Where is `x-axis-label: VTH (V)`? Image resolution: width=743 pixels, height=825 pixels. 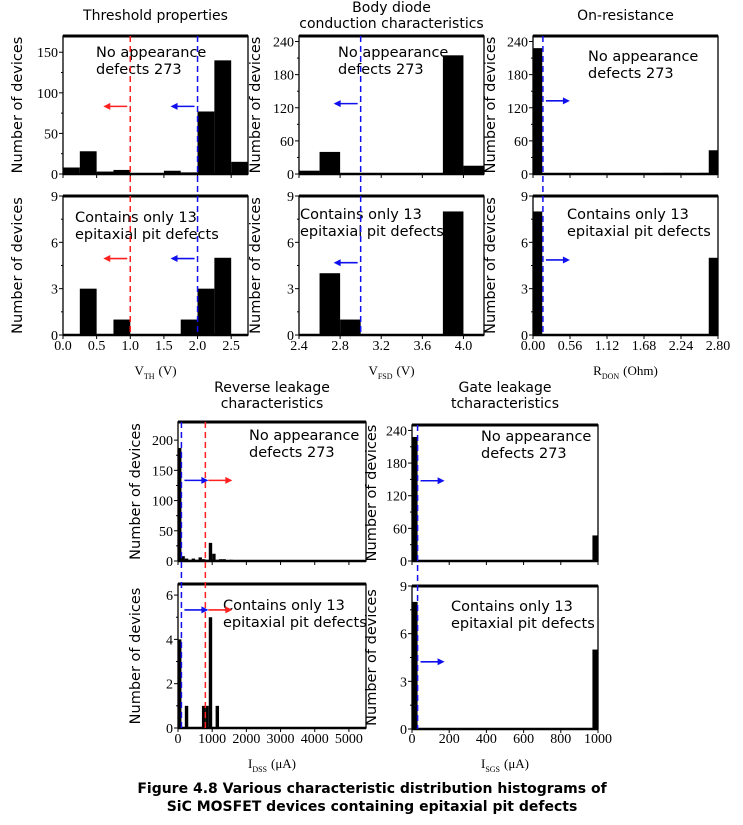
x-axis-label: VTH (V) is located at coordinates (155, 372).